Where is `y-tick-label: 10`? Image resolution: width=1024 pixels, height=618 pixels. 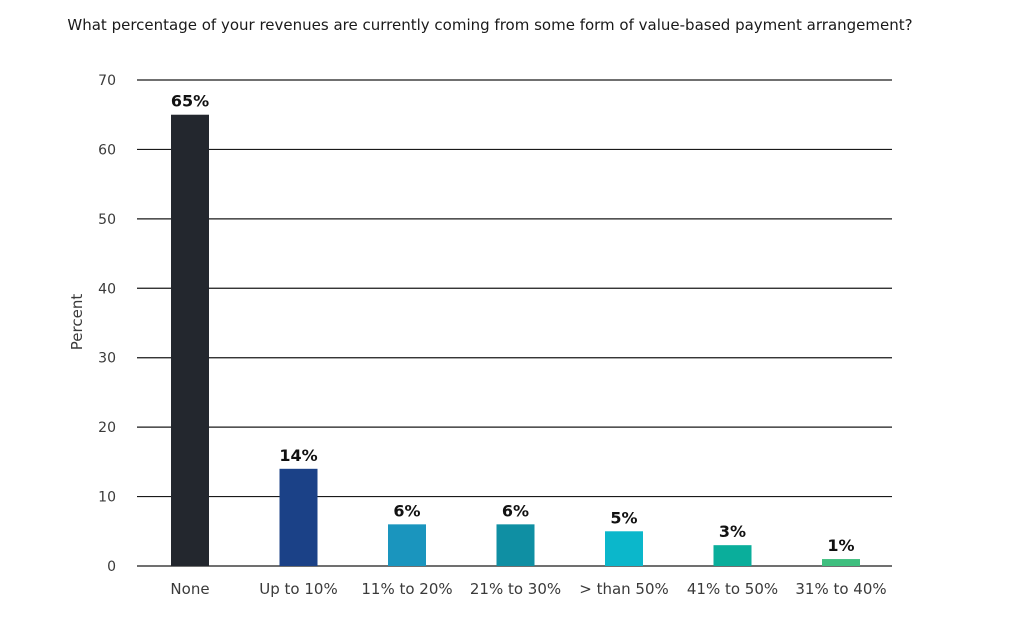
y-tick-label: 10 is located at coordinates (107, 498).